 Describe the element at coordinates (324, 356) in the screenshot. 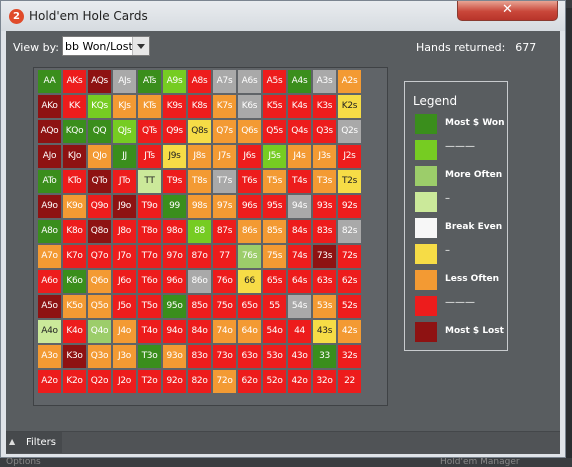

I see `hand-cell: 33` at that location.